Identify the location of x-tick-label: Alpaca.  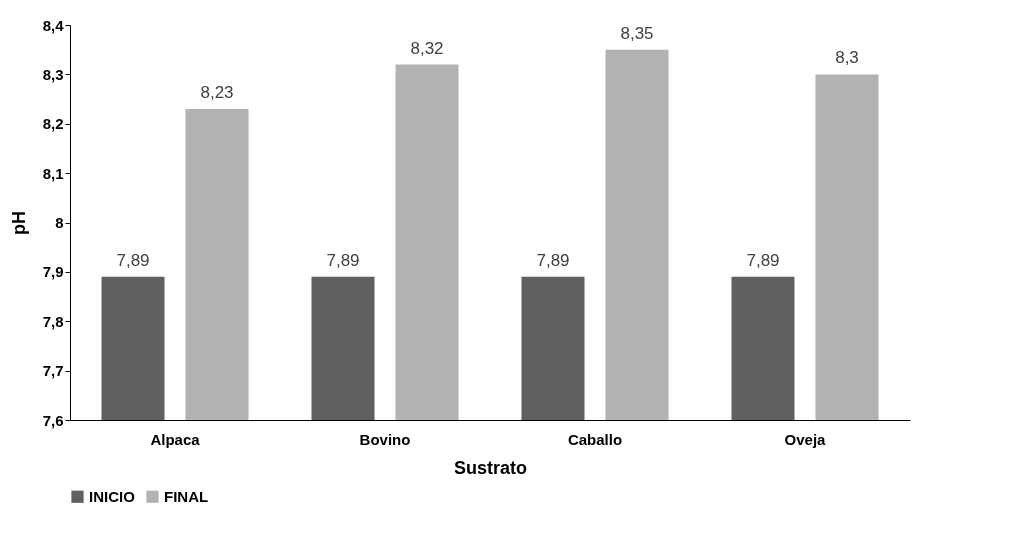
(175, 439).